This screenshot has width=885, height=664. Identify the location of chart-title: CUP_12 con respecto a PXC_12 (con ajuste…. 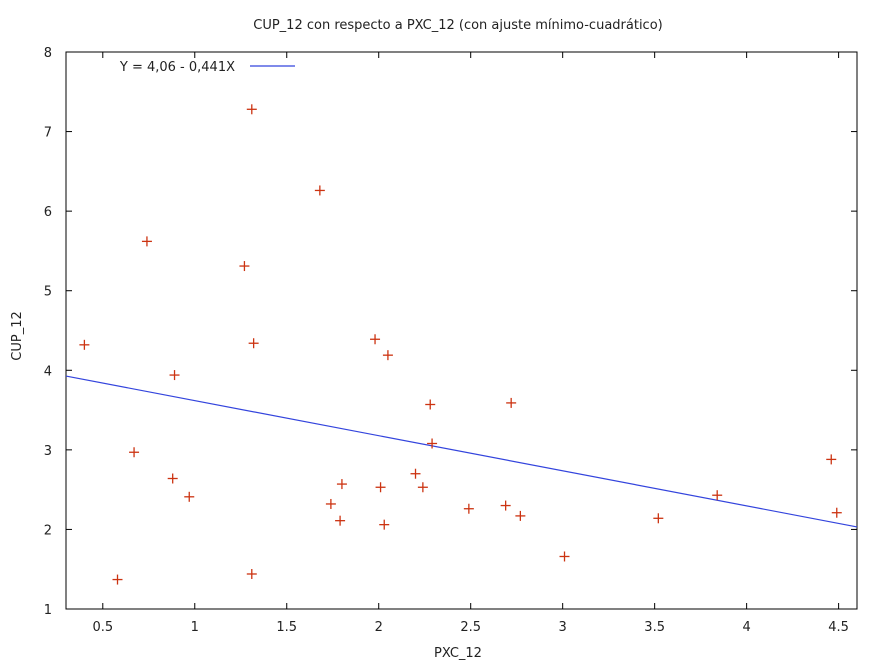
(457, 25).